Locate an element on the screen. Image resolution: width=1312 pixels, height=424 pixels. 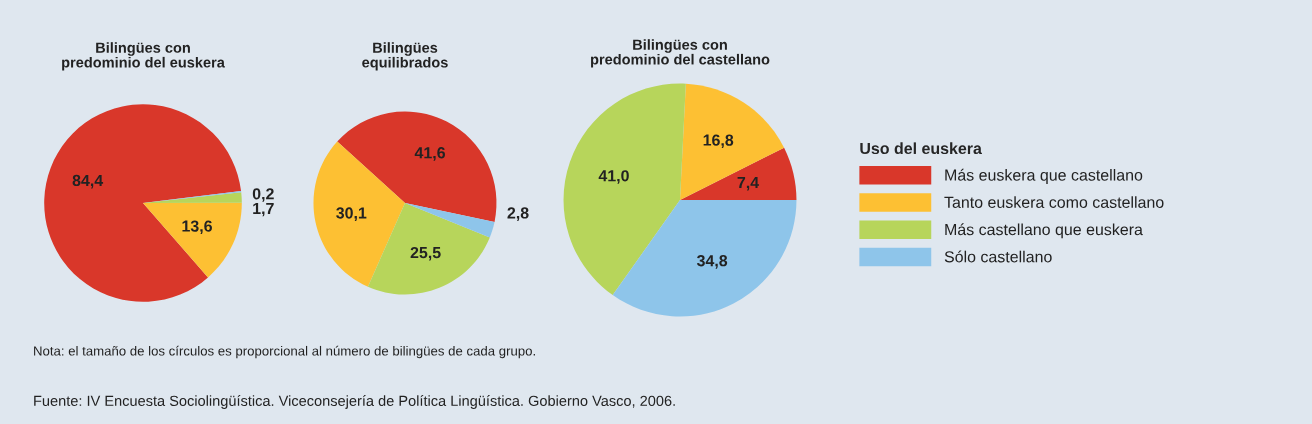
chart-title: Bilingües equilibrados is located at coordinates (405, 56).